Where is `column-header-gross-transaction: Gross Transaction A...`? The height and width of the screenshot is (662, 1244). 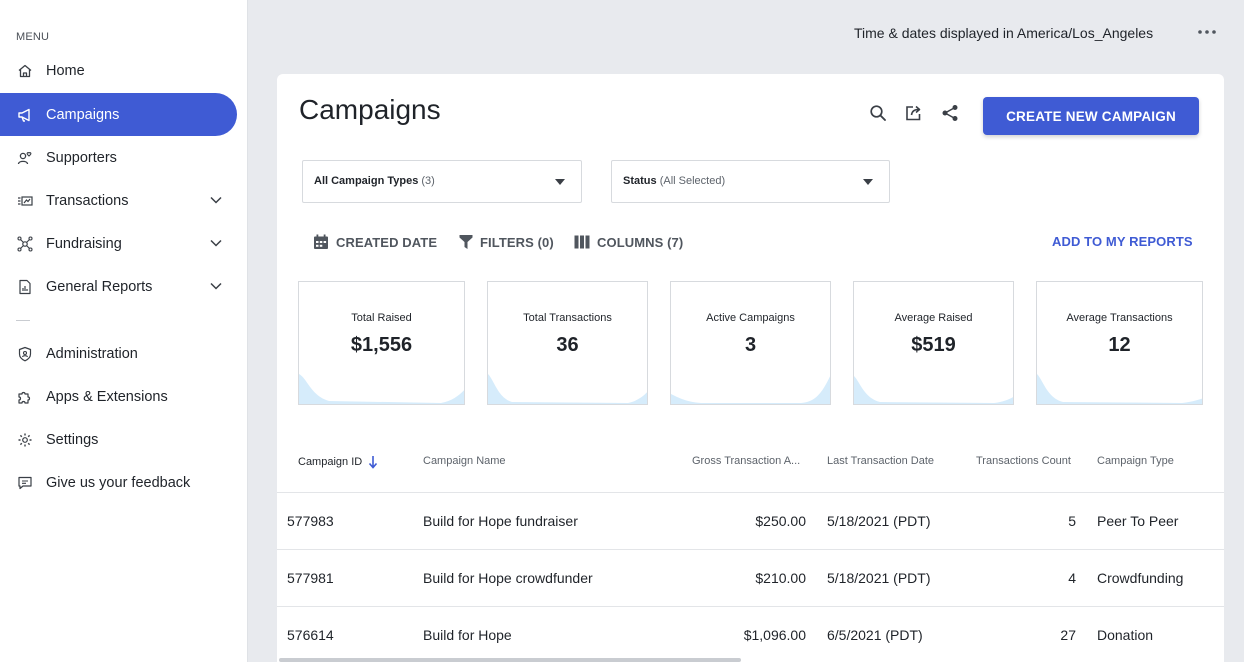
column-header-gross-transaction: Gross Transaction A... is located at coordinates (746, 461).